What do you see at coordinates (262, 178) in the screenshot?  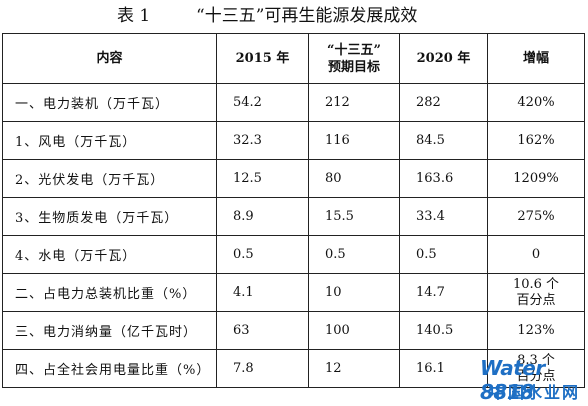 I see `cell-2015: 12.5` at bounding box center [262, 178].